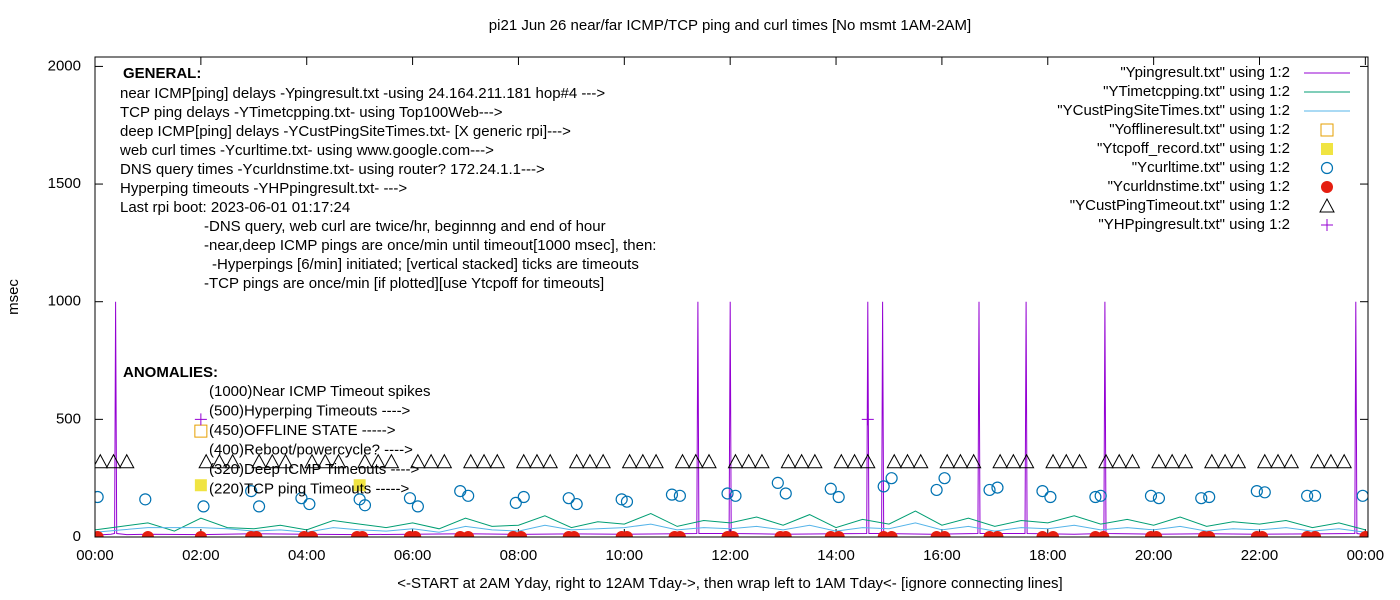 This screenshot has height=600, width=1400. I want to click on x-tick-label: 18:00, so click(1048, 555).